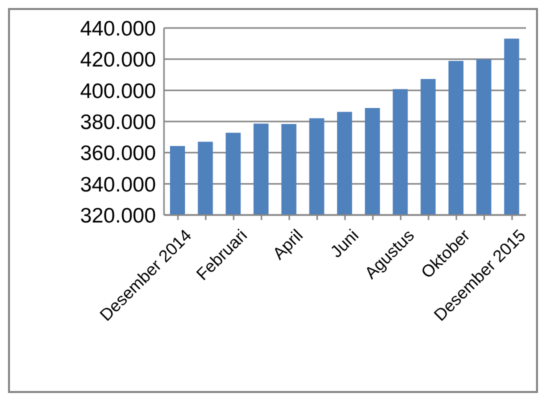  Describe the element at coordinates (118, 184) in the screenshot. I see `y-tick-label: 340.000` at that location.